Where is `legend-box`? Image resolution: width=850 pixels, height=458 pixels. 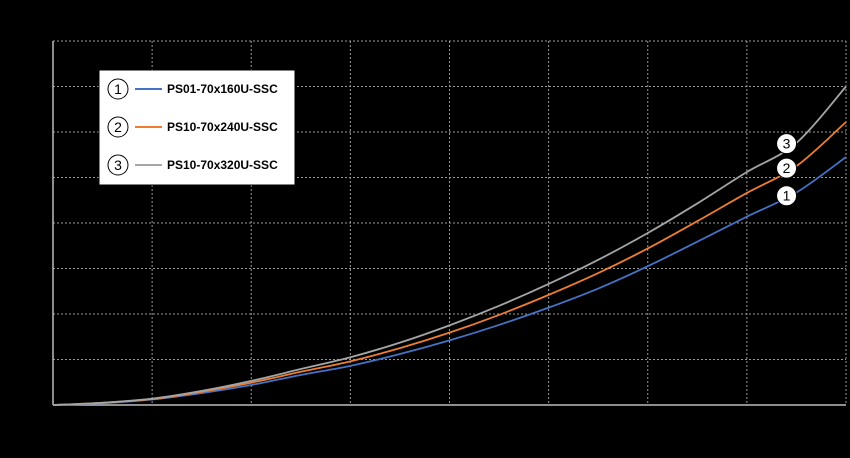 legend-box is located at coordinates (197, 127).